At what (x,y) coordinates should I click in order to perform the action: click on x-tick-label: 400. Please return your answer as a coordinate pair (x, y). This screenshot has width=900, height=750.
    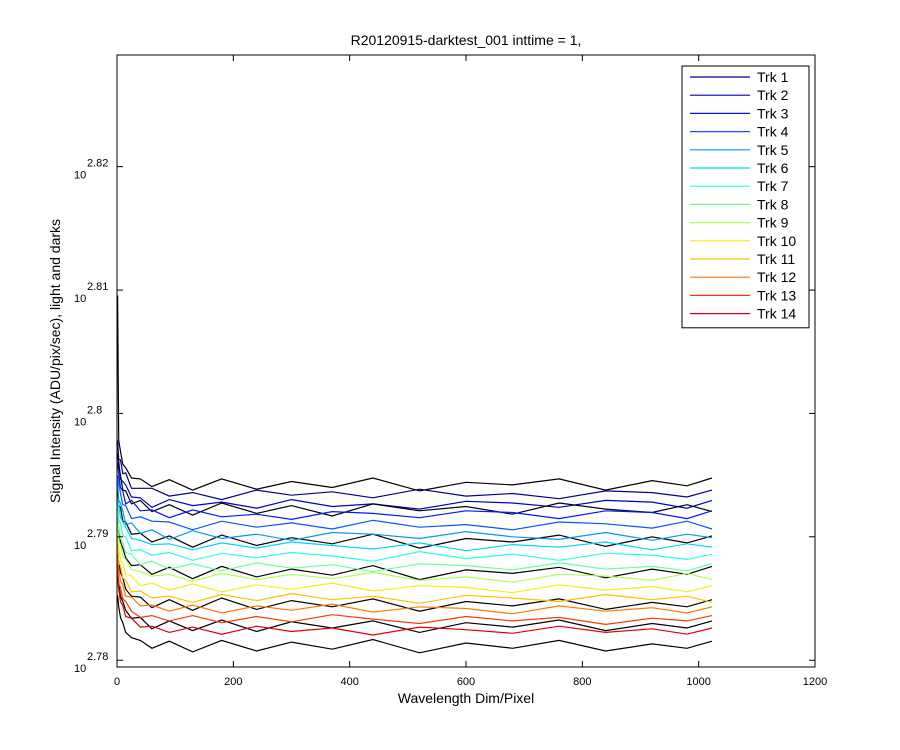
    Looking at the image, I should click on (349, 682).